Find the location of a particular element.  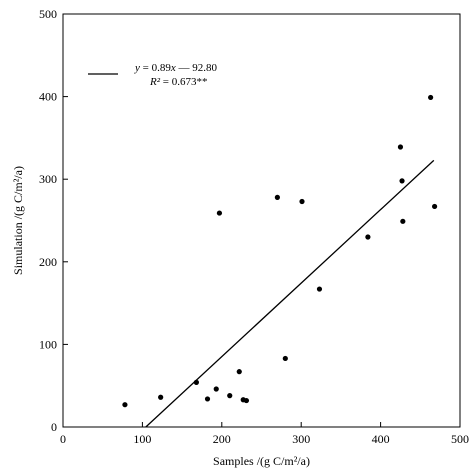

x-tick-label: 300 is located at coordinates (301, 439).